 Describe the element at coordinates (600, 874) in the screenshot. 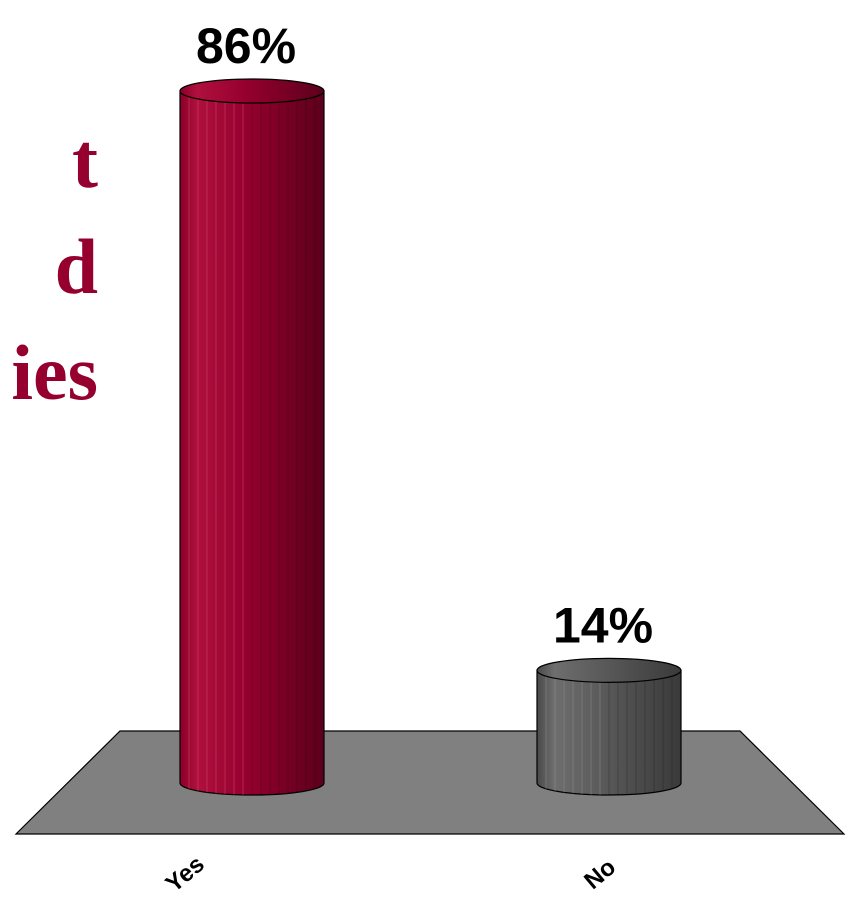

I see `tick-label-no: No` at that location.